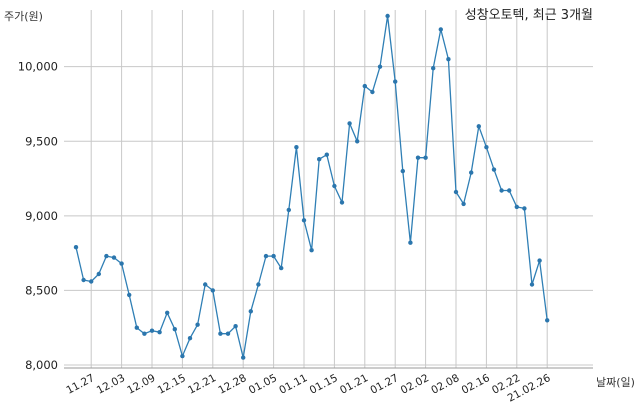  What do you see at coordinates (445, 384) in the screenshot?
I see `x-tick-label: 02.08` at bounding box center [445, 384].